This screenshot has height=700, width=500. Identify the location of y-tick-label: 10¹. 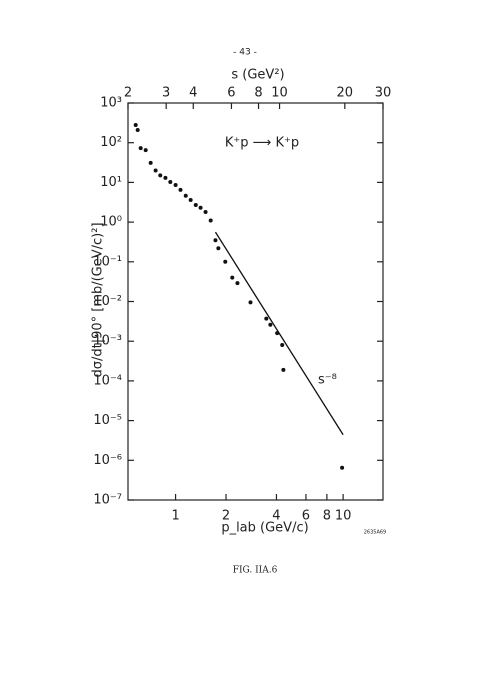
(111, 182).